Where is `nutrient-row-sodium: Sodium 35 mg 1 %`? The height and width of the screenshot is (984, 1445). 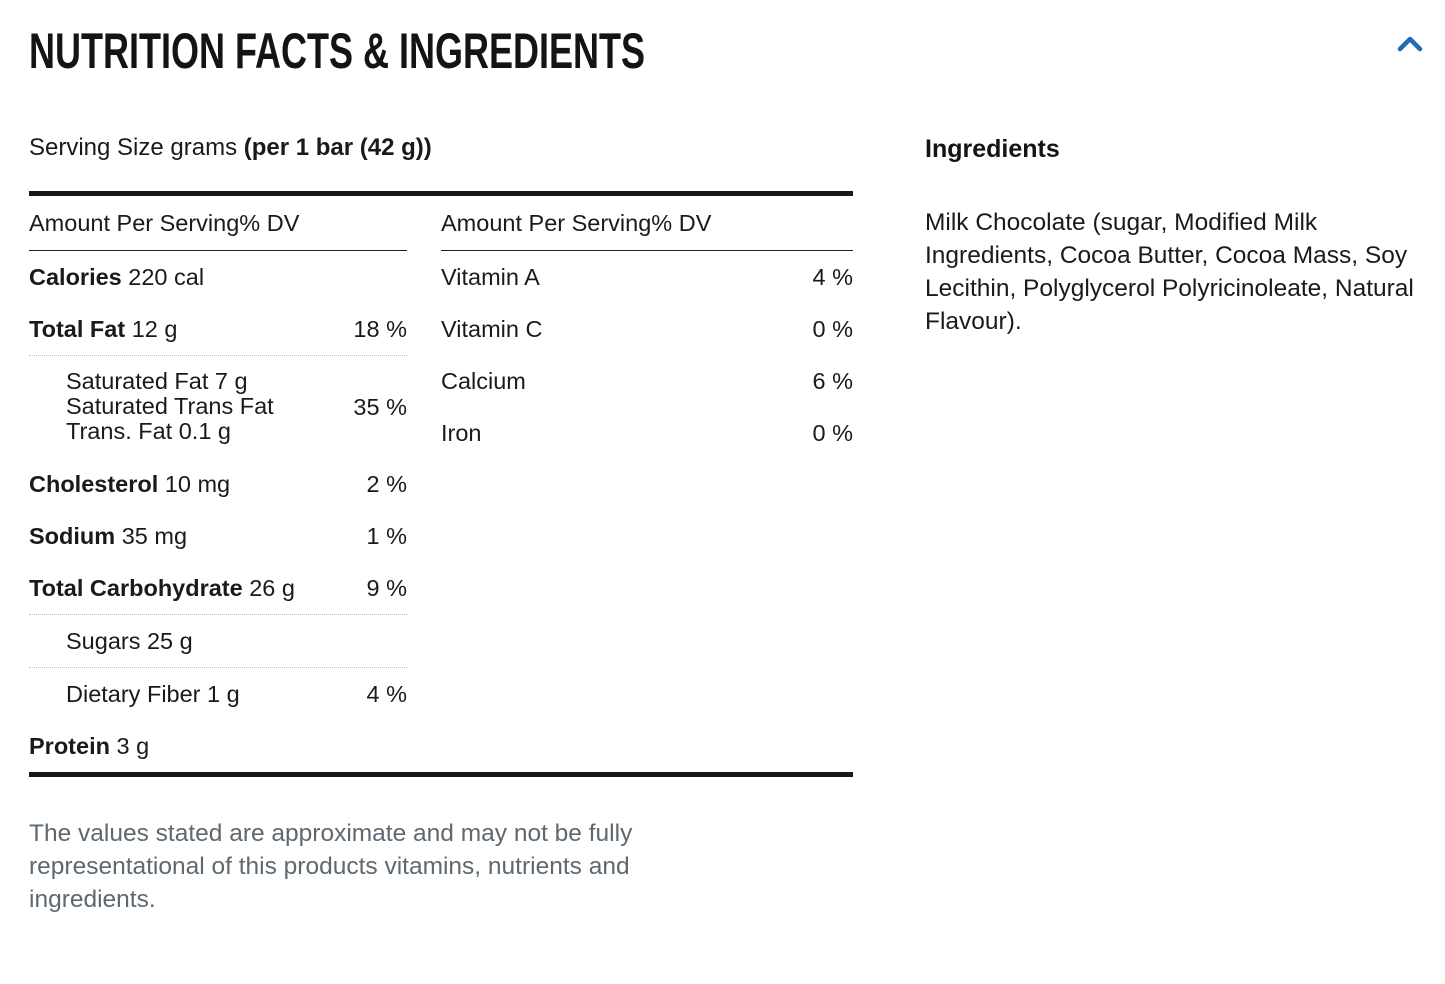 nutrient-row-sodium: Sodium 35 mg 1 % is located at coordinates (218, 536).